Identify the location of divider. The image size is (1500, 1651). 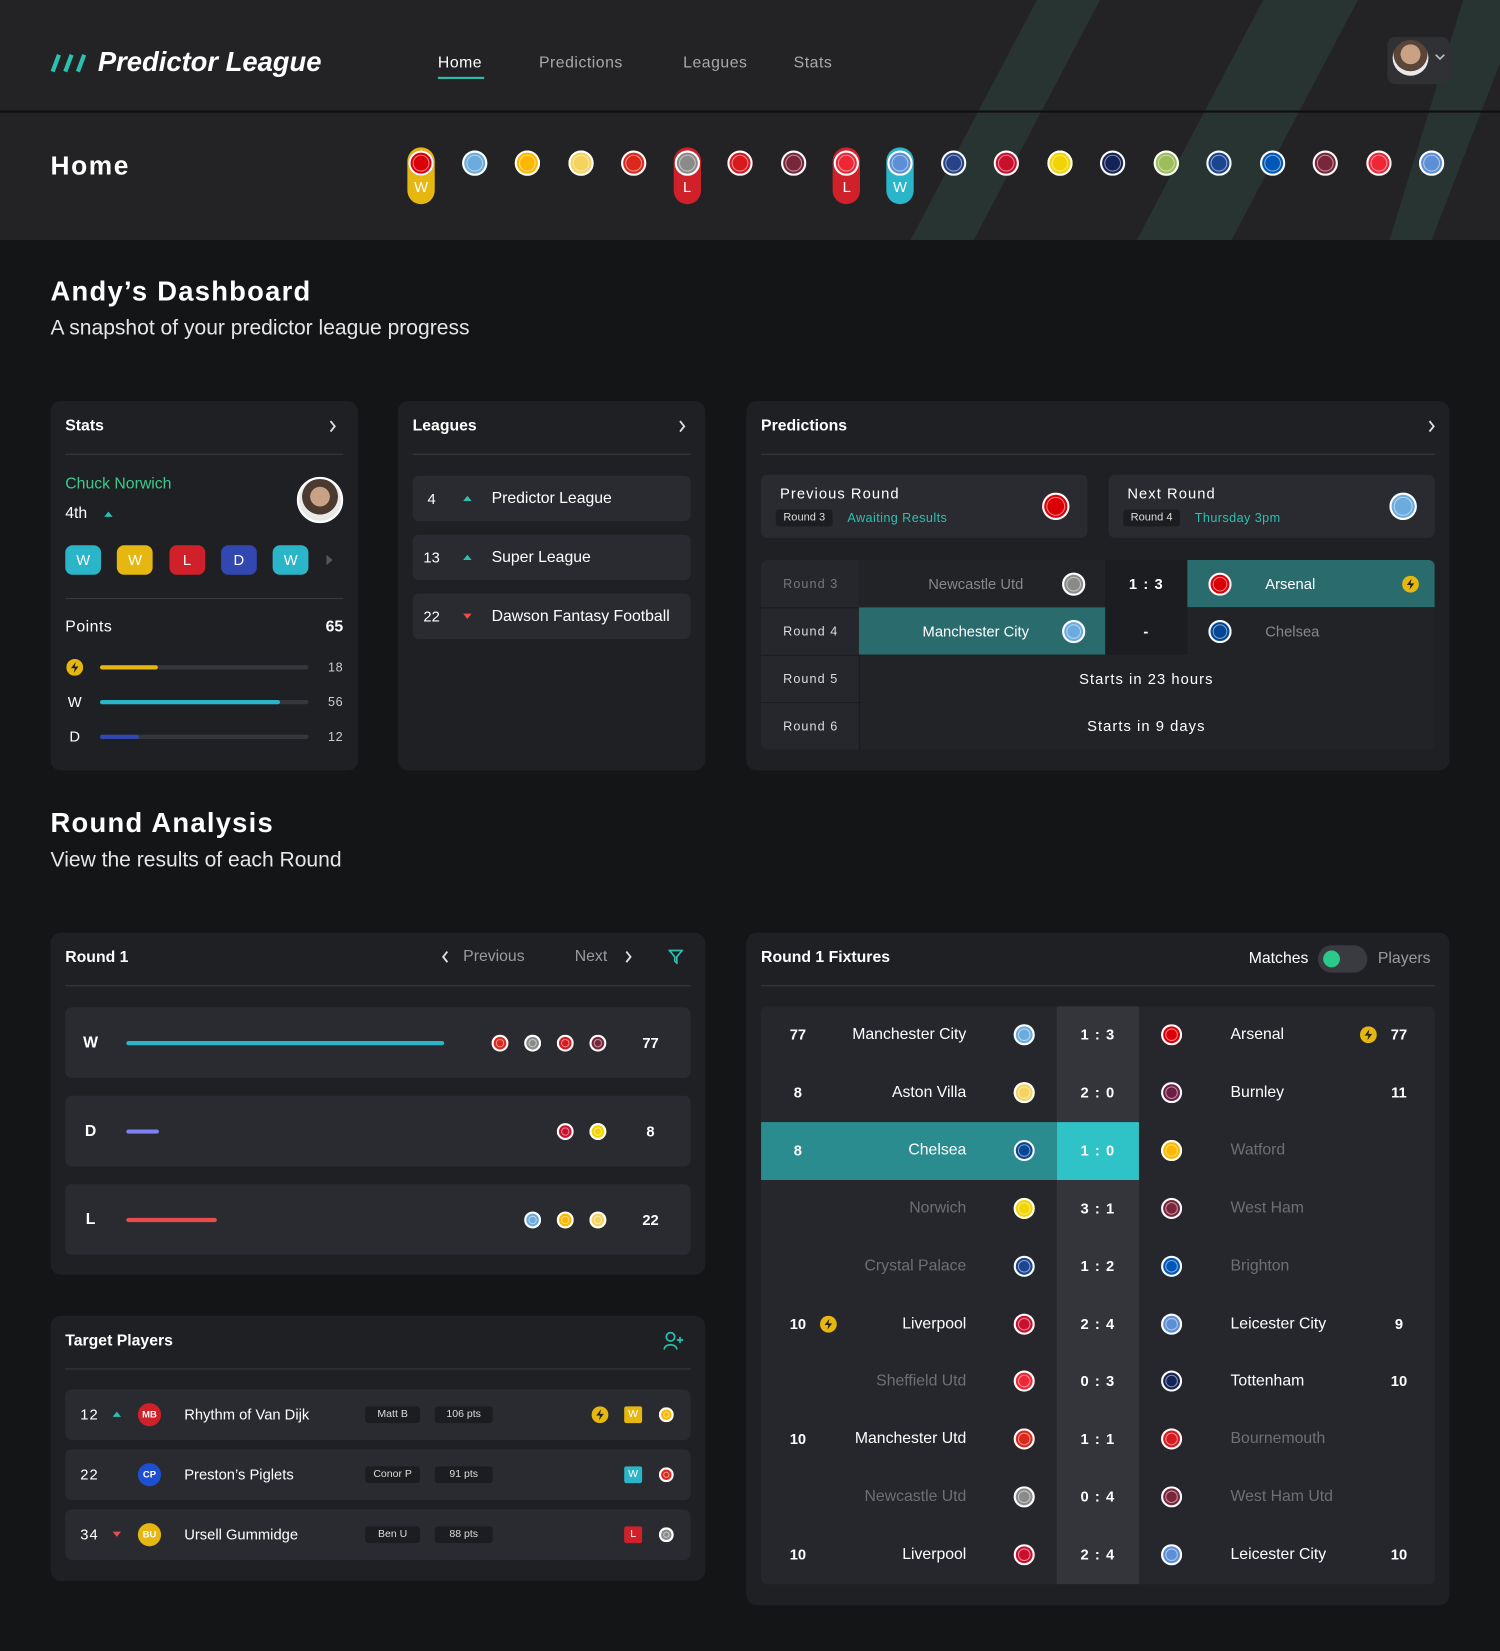
(378, 1369).